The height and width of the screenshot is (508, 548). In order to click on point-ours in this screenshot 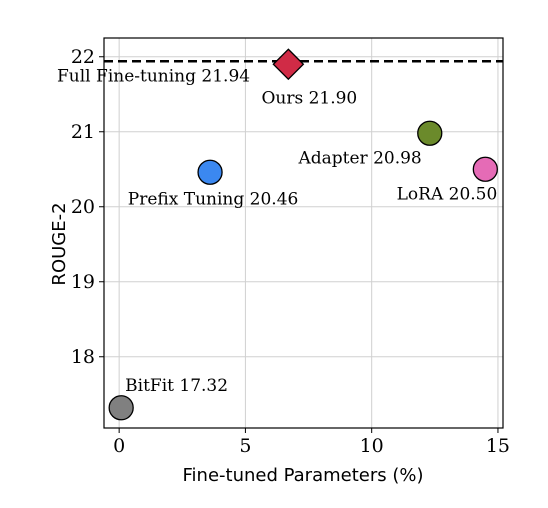, I will do `click(288, 64)`.